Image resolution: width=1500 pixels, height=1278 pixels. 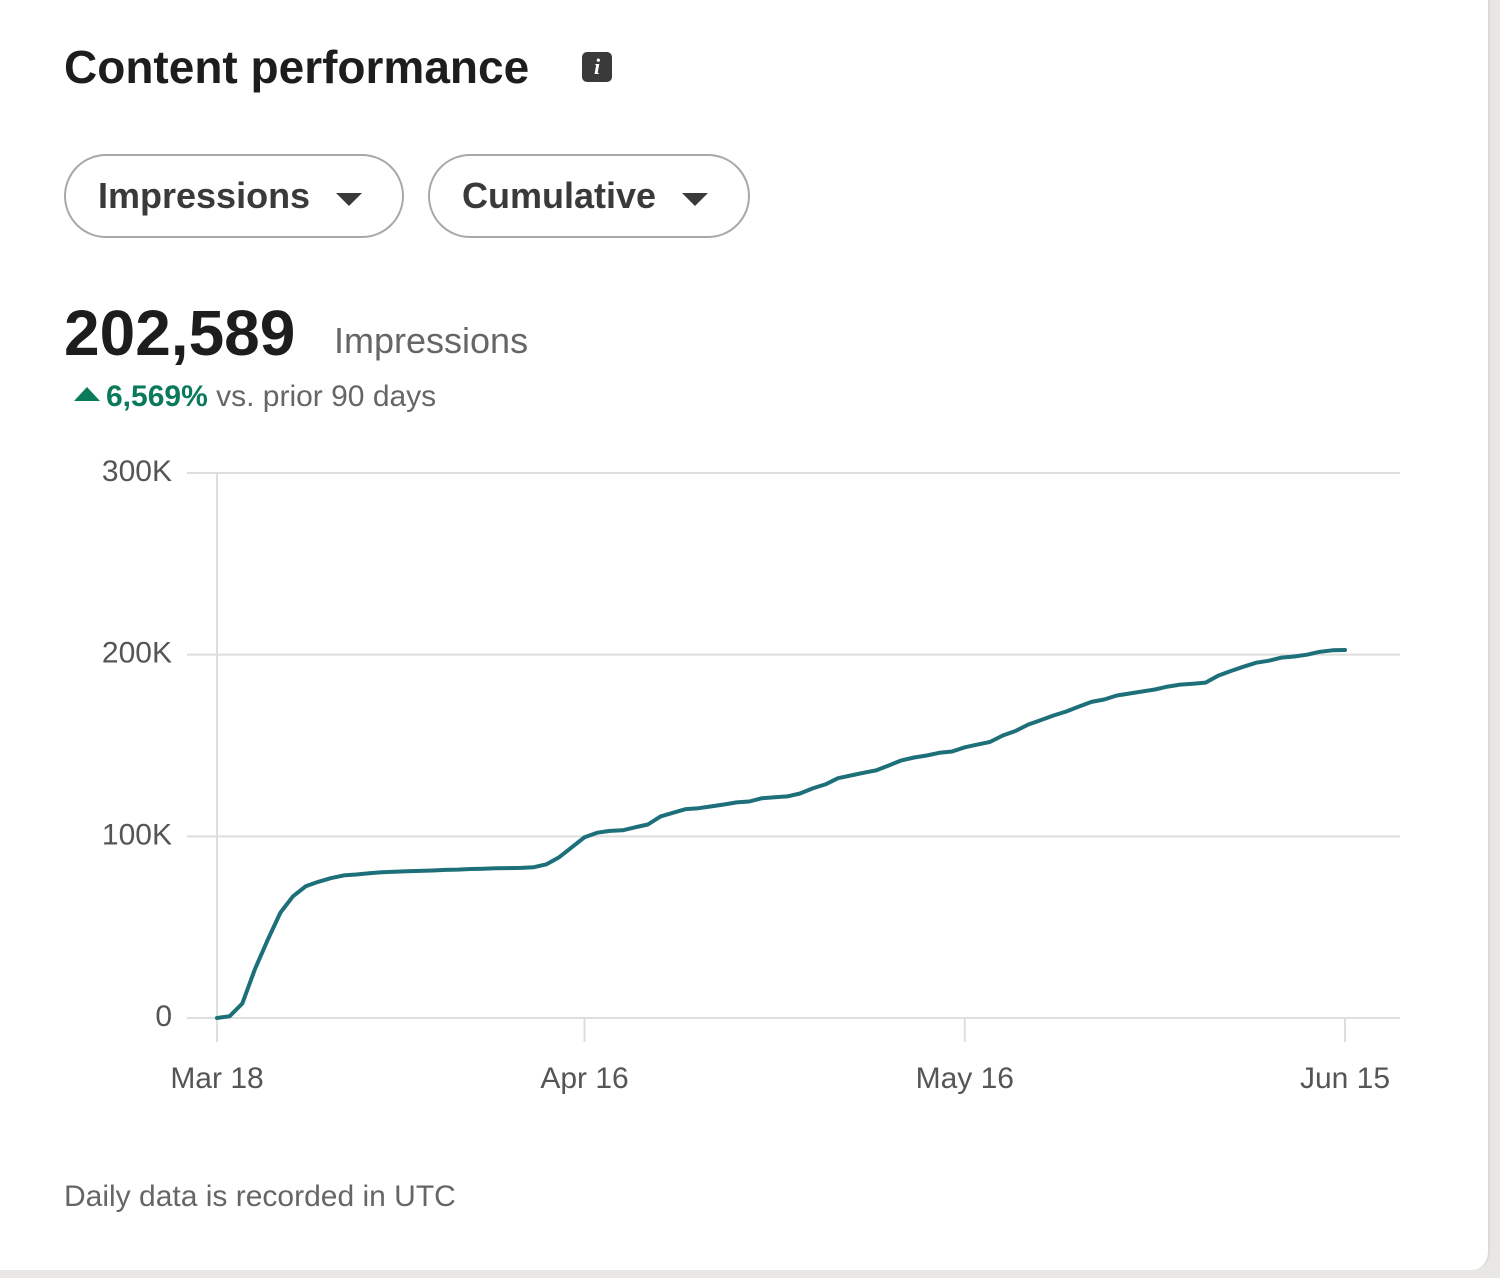 I want to click on card-title: Content performance, so click(x=297, y=67).